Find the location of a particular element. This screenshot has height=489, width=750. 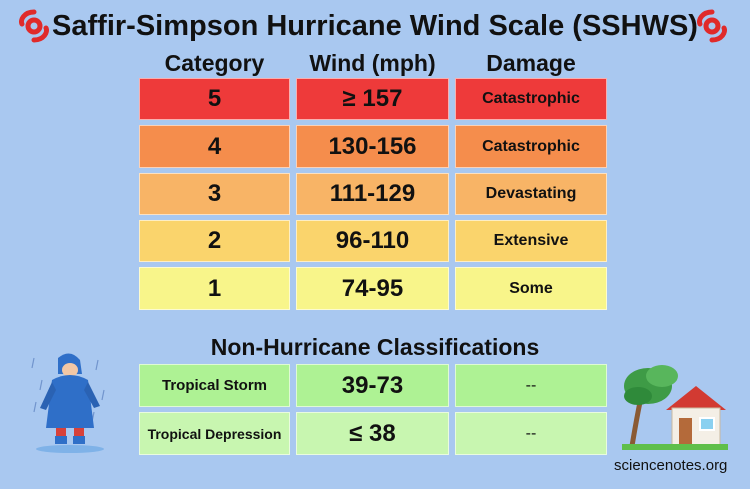

category-cell: 3 is located at coordinates (214, 194).